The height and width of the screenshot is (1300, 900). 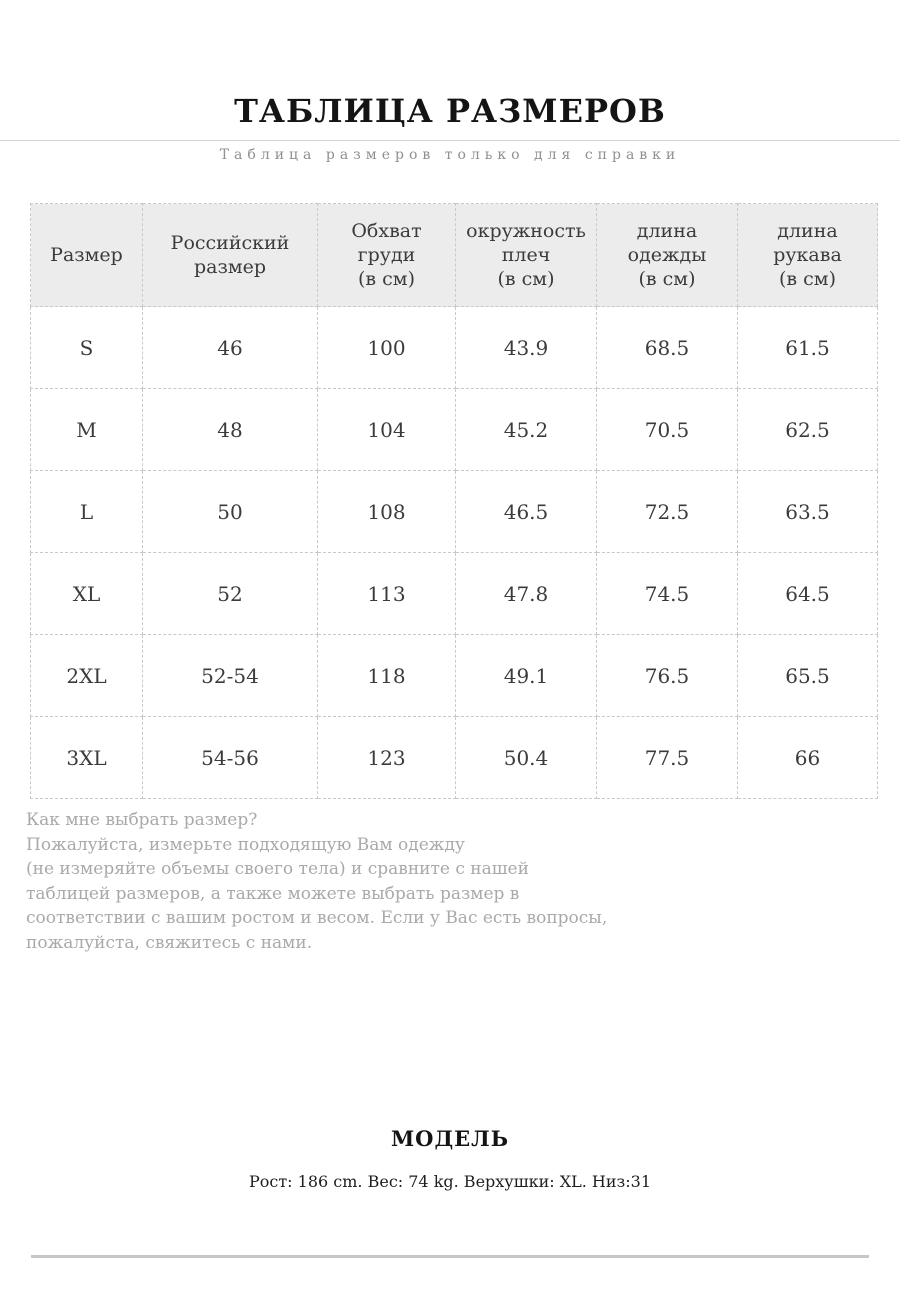 I want to click on table-row-s: S 46 100 43.9 68.5 61.5, so click(x=454, y=347).